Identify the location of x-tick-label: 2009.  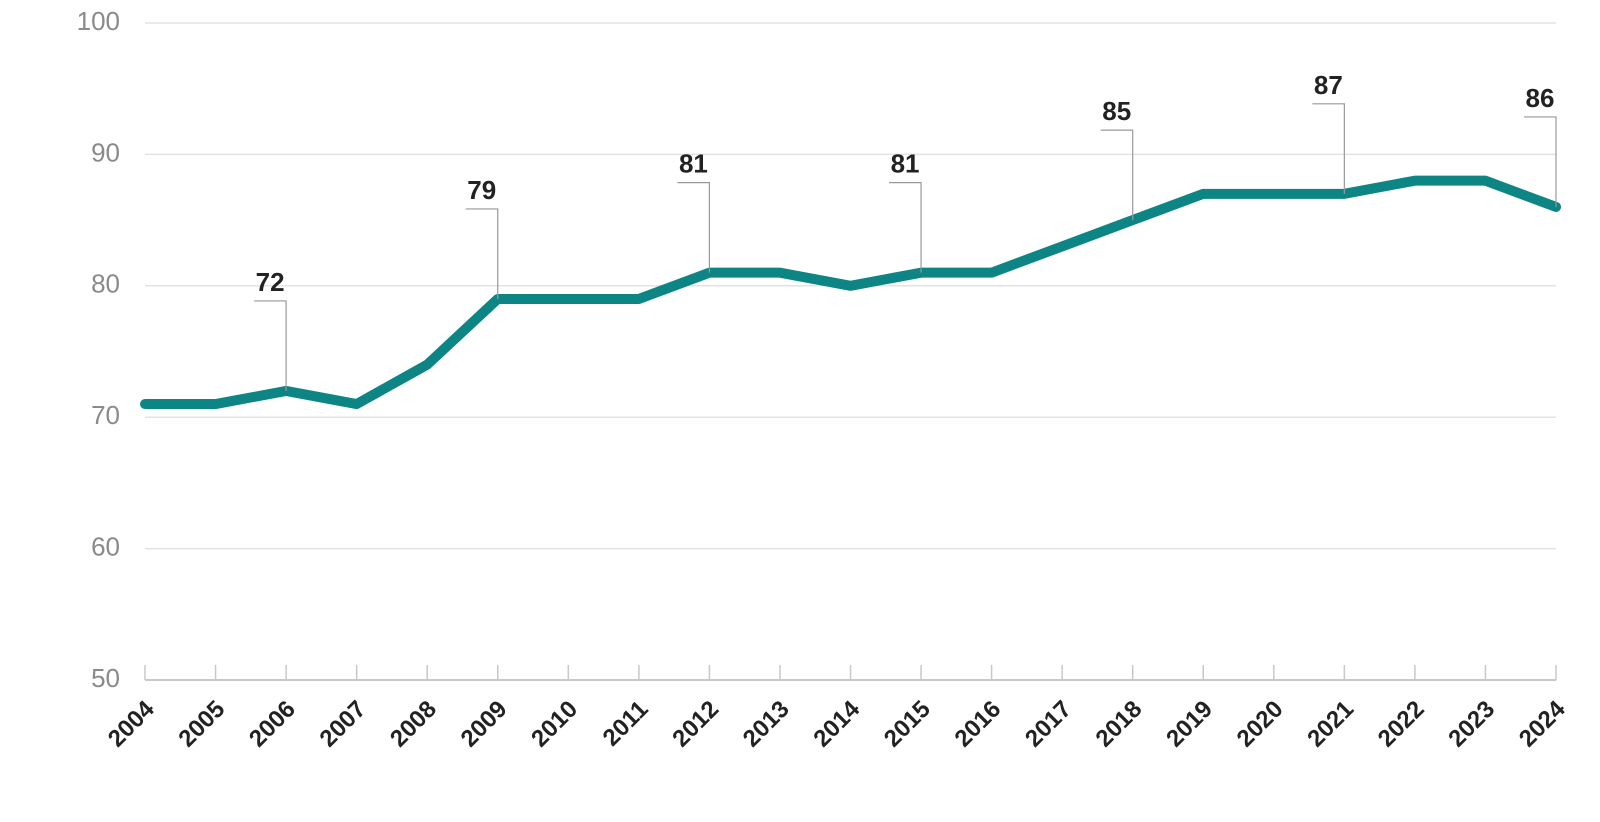
(484, 724).